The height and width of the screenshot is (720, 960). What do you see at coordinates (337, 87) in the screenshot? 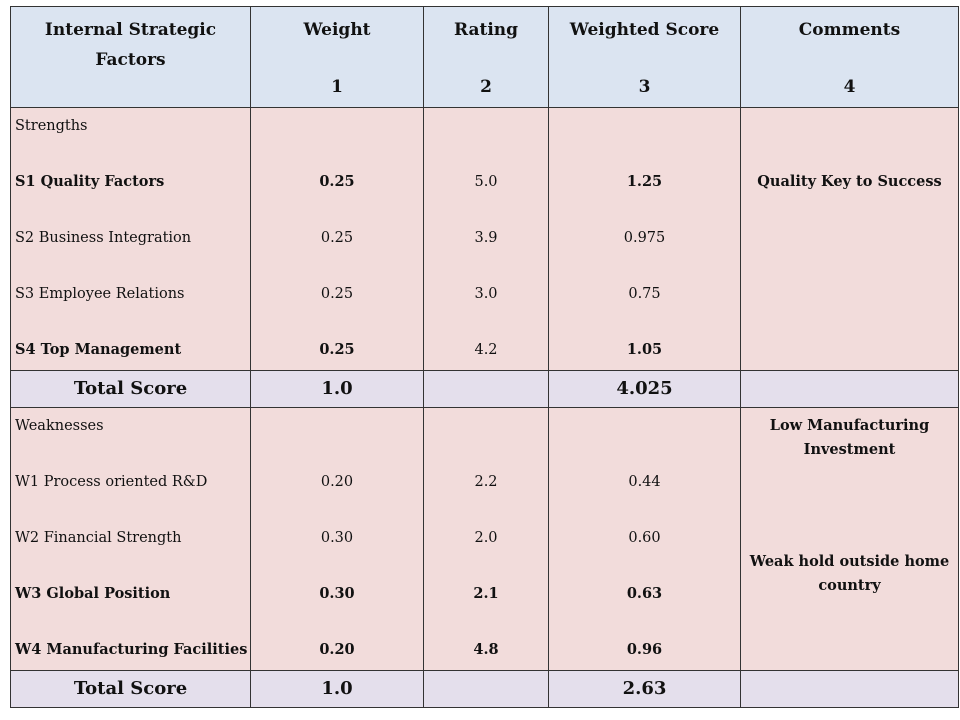
I see `header-weight-num: 1` at bounding box center [337, 87].